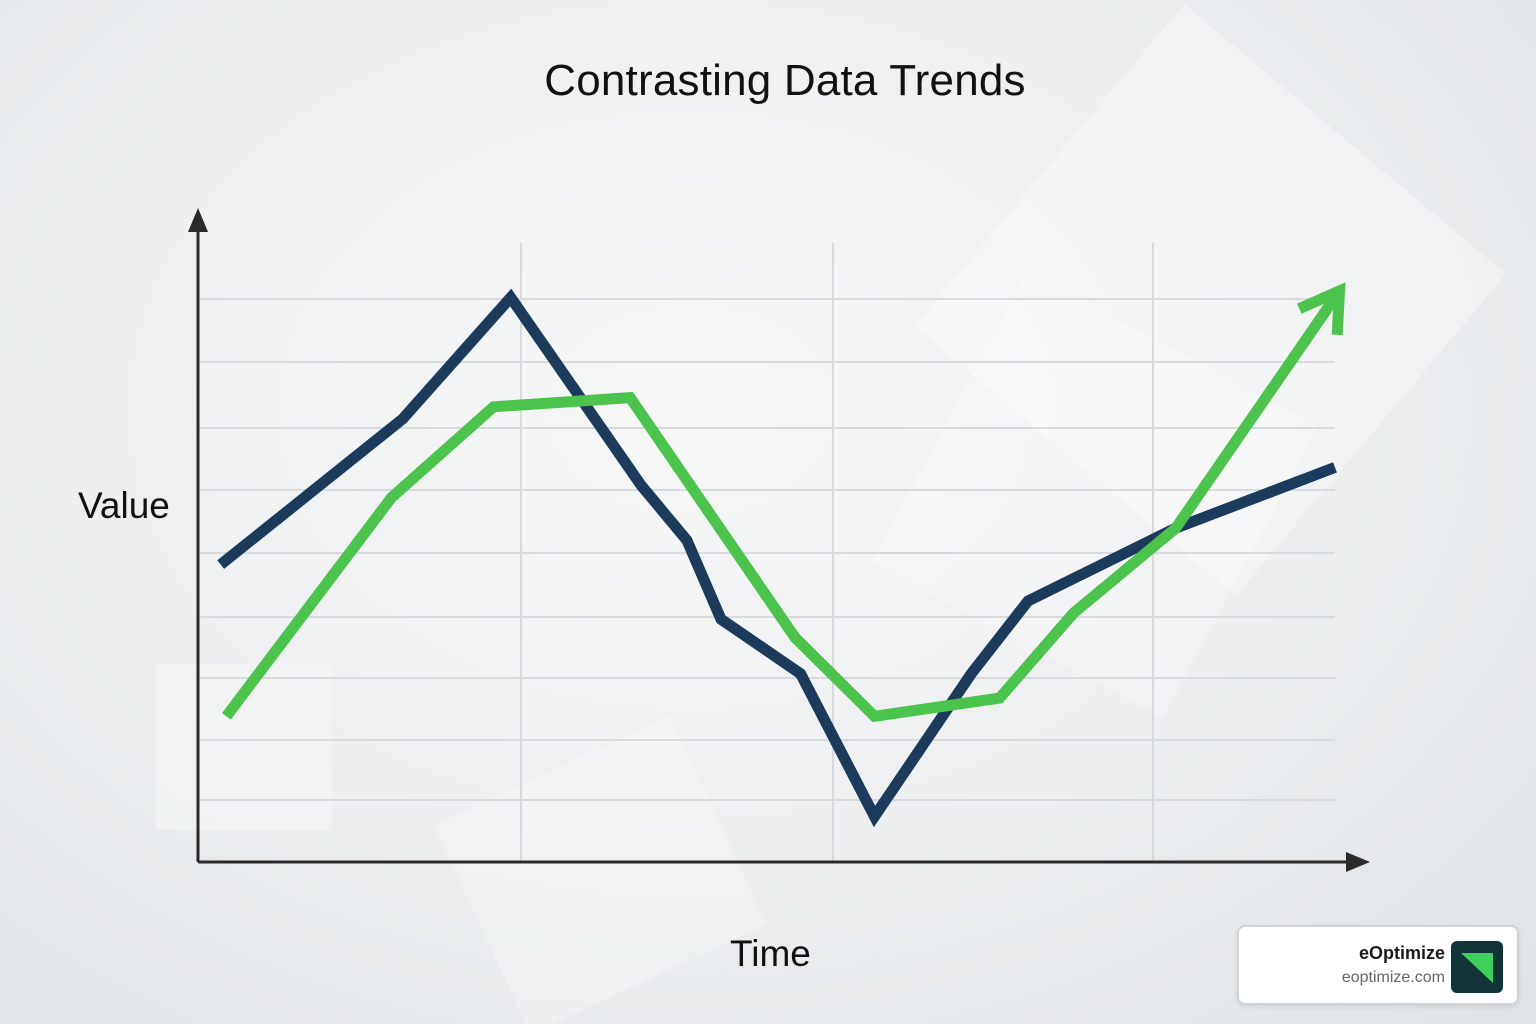 The image size is (1536, 1024). I want to click on y-axis-arrow-icon, so click(198, 220).